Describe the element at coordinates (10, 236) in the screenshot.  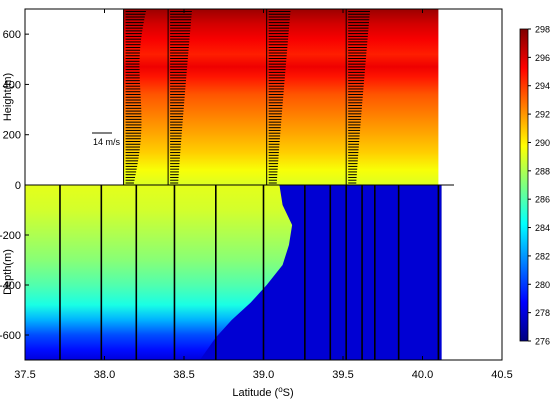
I see `y-tick-label-depth: -200` at that location.